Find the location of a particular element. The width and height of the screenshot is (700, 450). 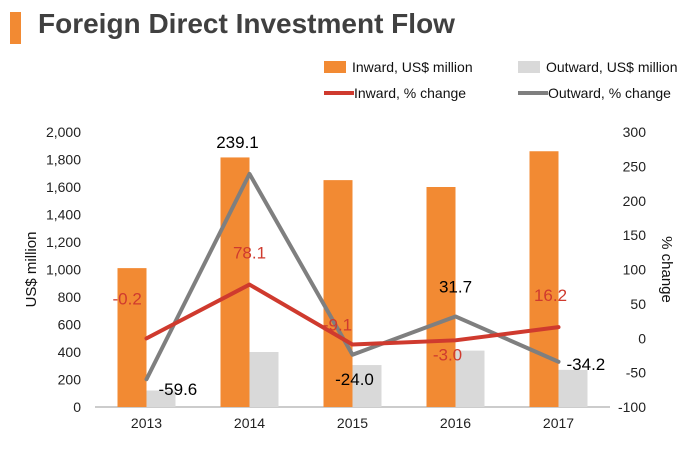

title-accent-bar is located at coordinates (15, 28).